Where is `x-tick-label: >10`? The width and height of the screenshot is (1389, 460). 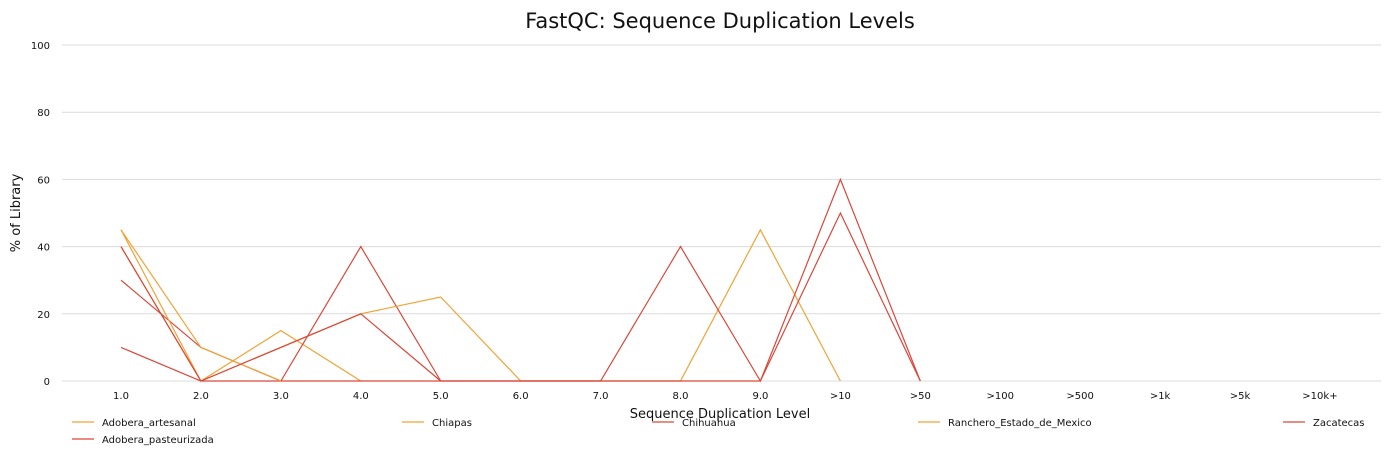 x-tick-label: >10 is located at coordinates (840, 396).